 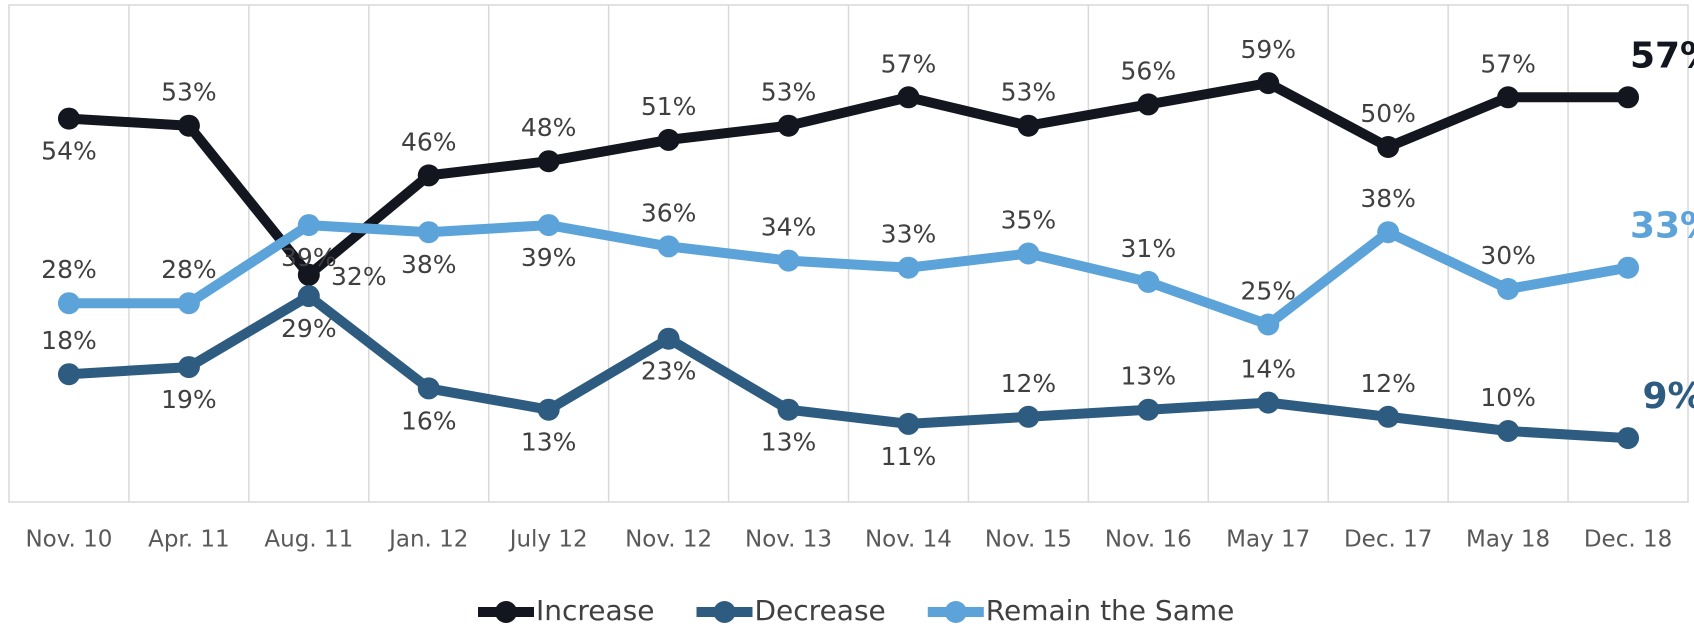 What do you see at coordinates (909, 456) in the screenshot?
I see `data-label: 11%` at bounding box center [909, 456].